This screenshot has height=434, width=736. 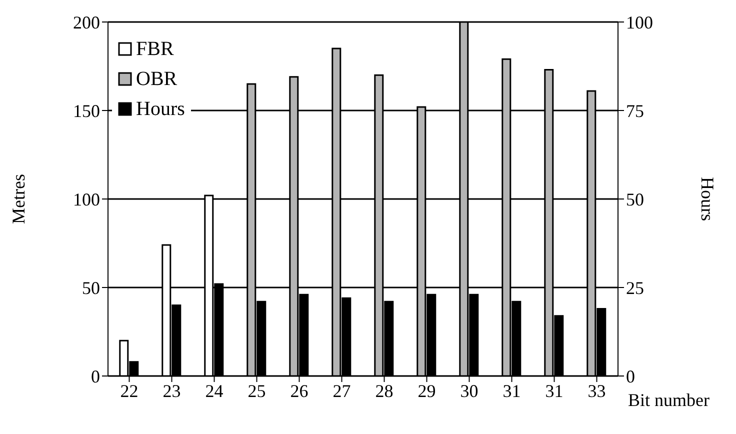 What do you see at coordinates (86, 110) in the screenshot?
I see `y-tick-label: 150` at bounding box center [86, 110].